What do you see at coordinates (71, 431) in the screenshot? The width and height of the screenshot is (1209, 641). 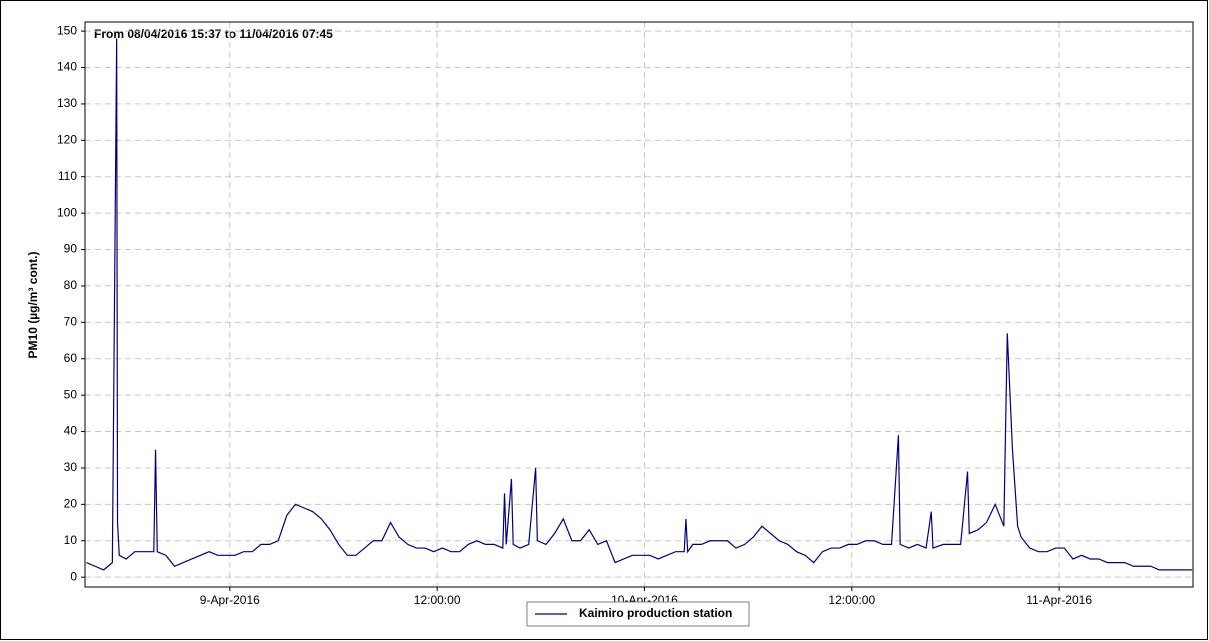 I see `y-tick-label: 40` at bounding box center [71, 431].